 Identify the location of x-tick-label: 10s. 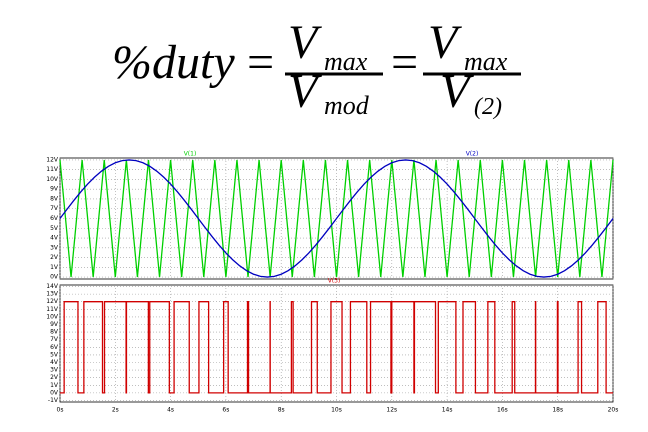
(336, 410).